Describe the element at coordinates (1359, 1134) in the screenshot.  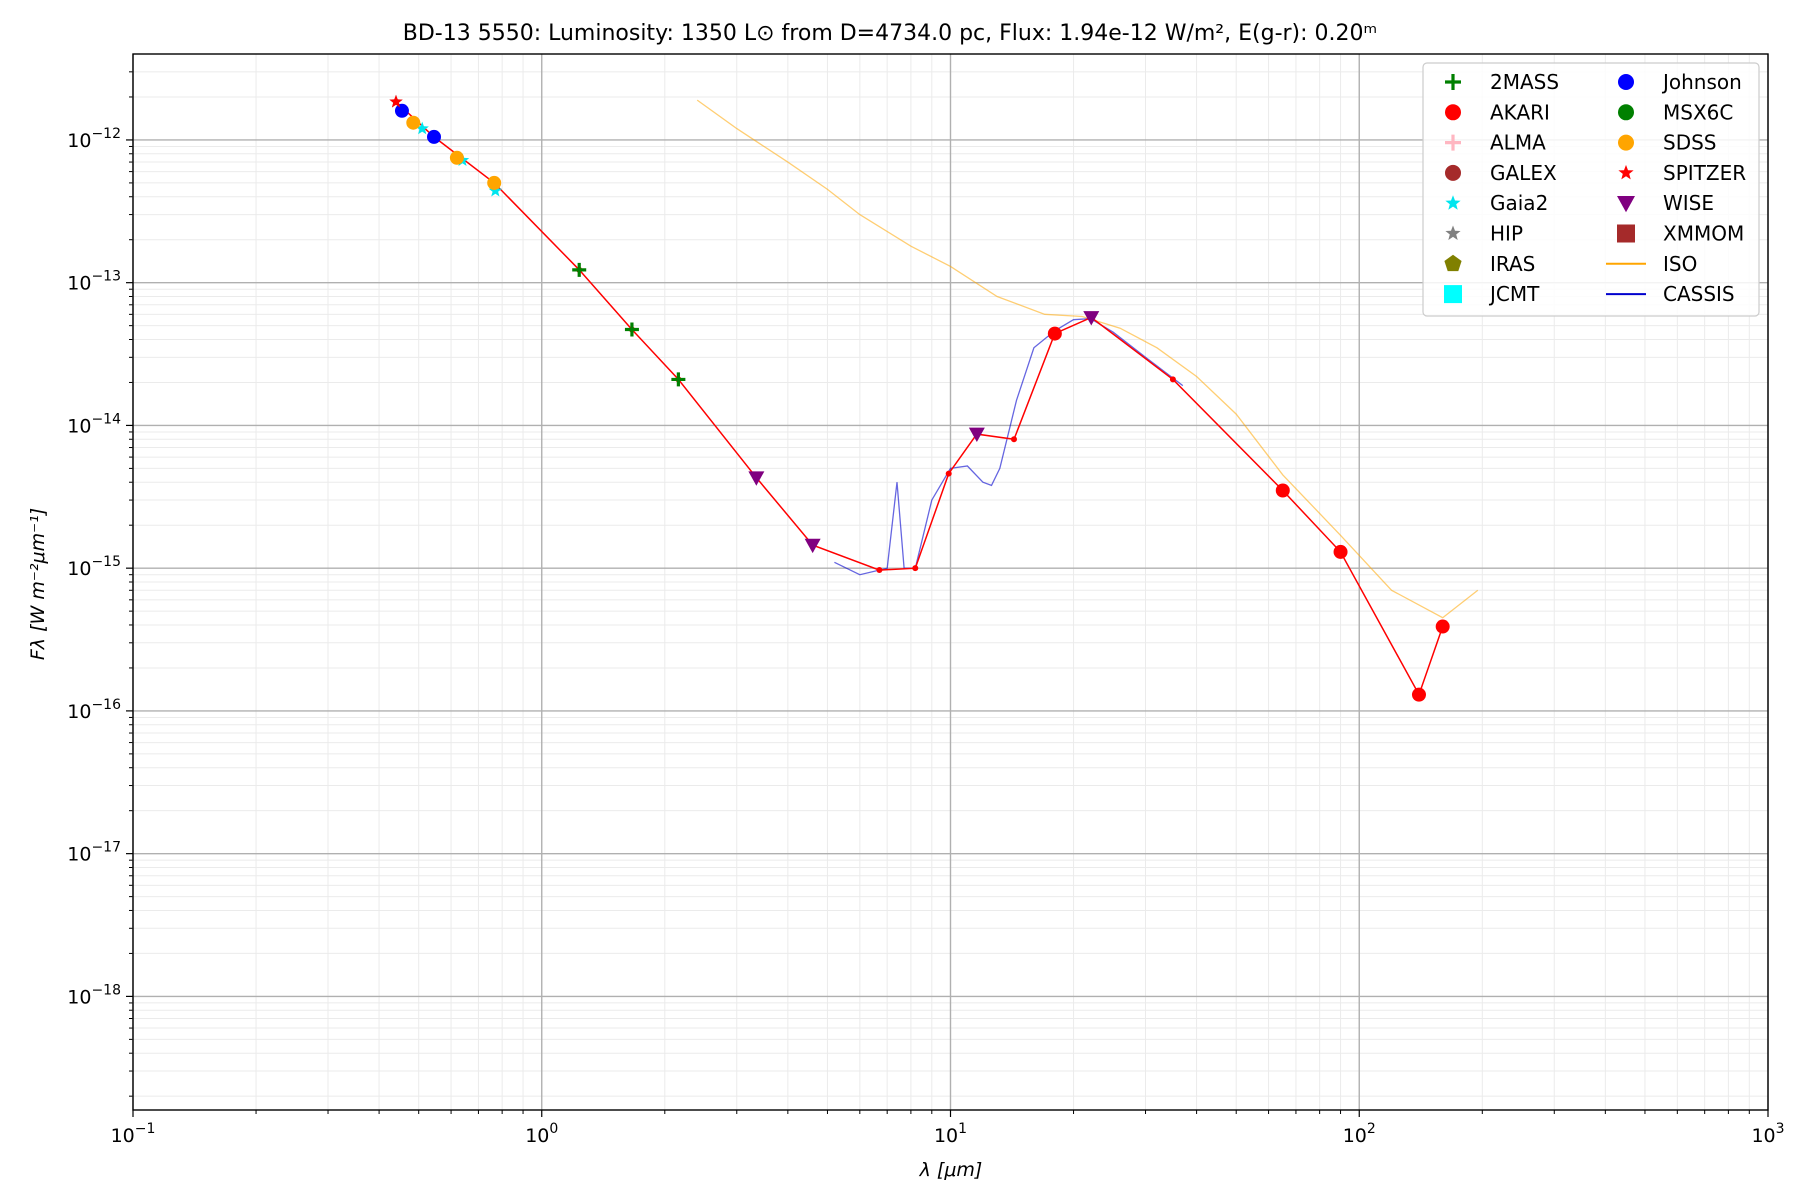
I see `x-tick-label: 10²` at that location.